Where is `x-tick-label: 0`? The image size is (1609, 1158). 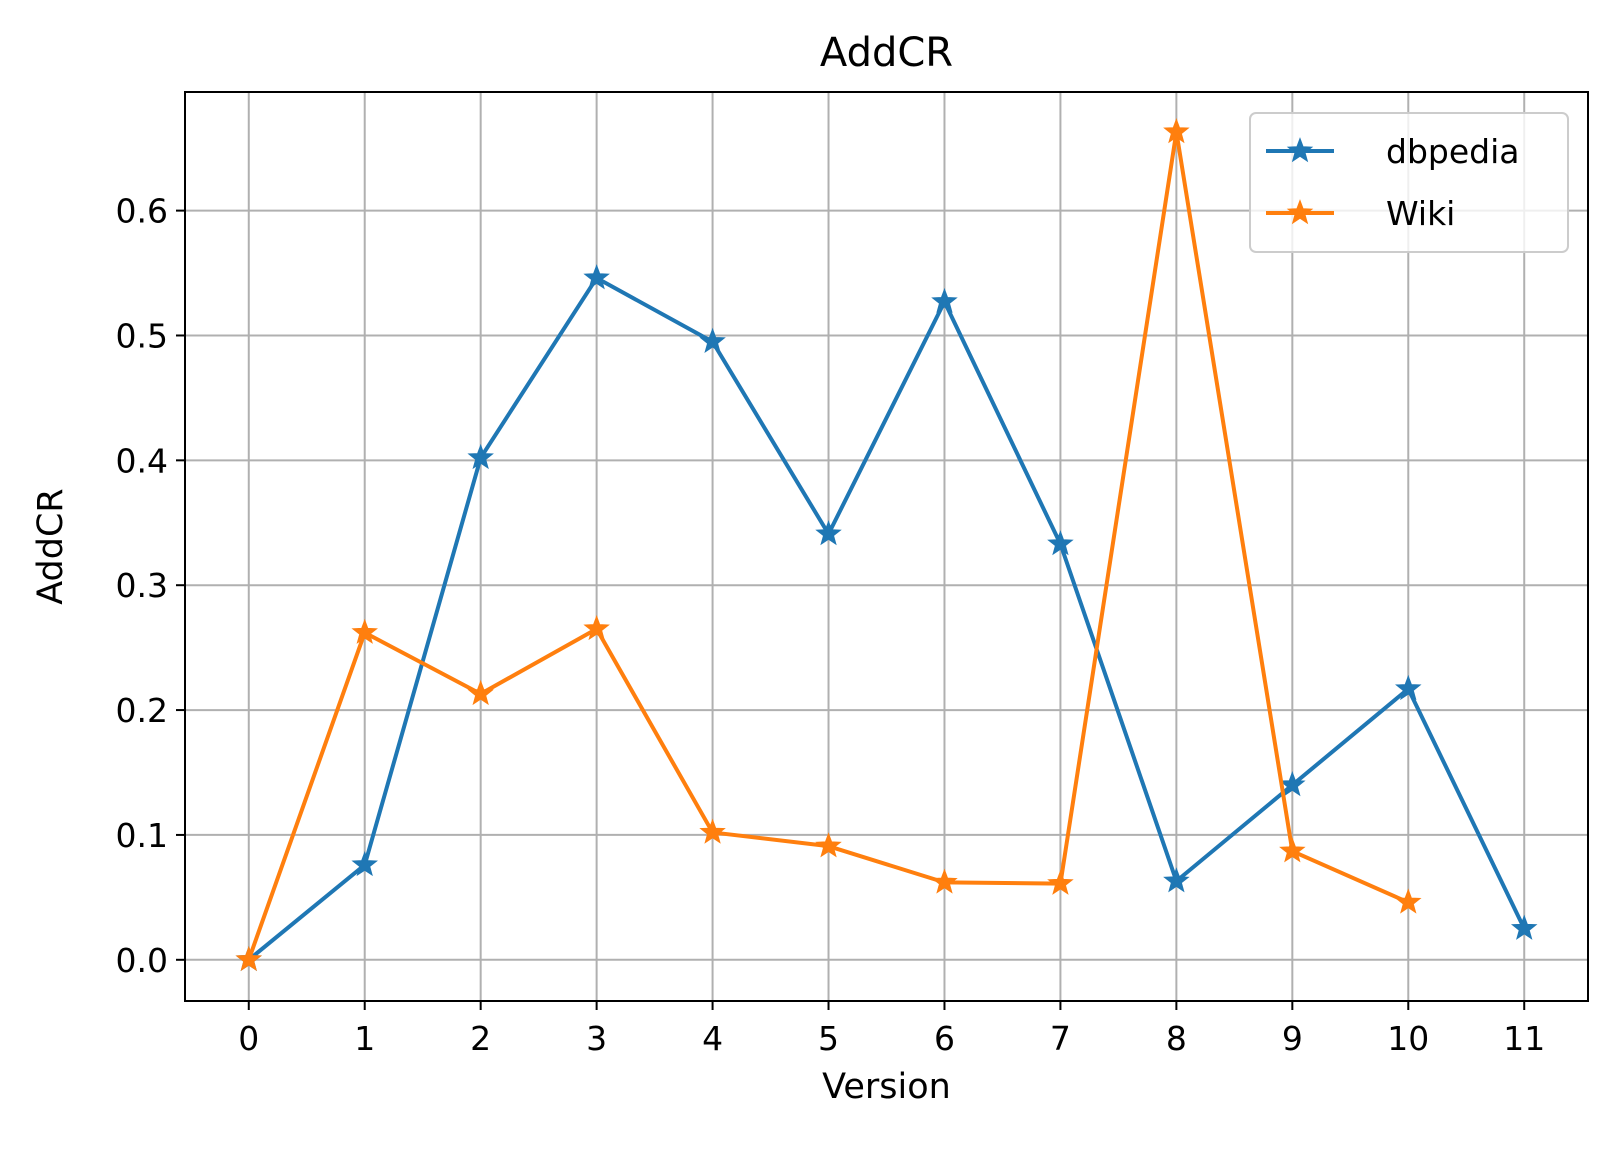 x-tick-label: 0 is located at coordinates (248, 1038).